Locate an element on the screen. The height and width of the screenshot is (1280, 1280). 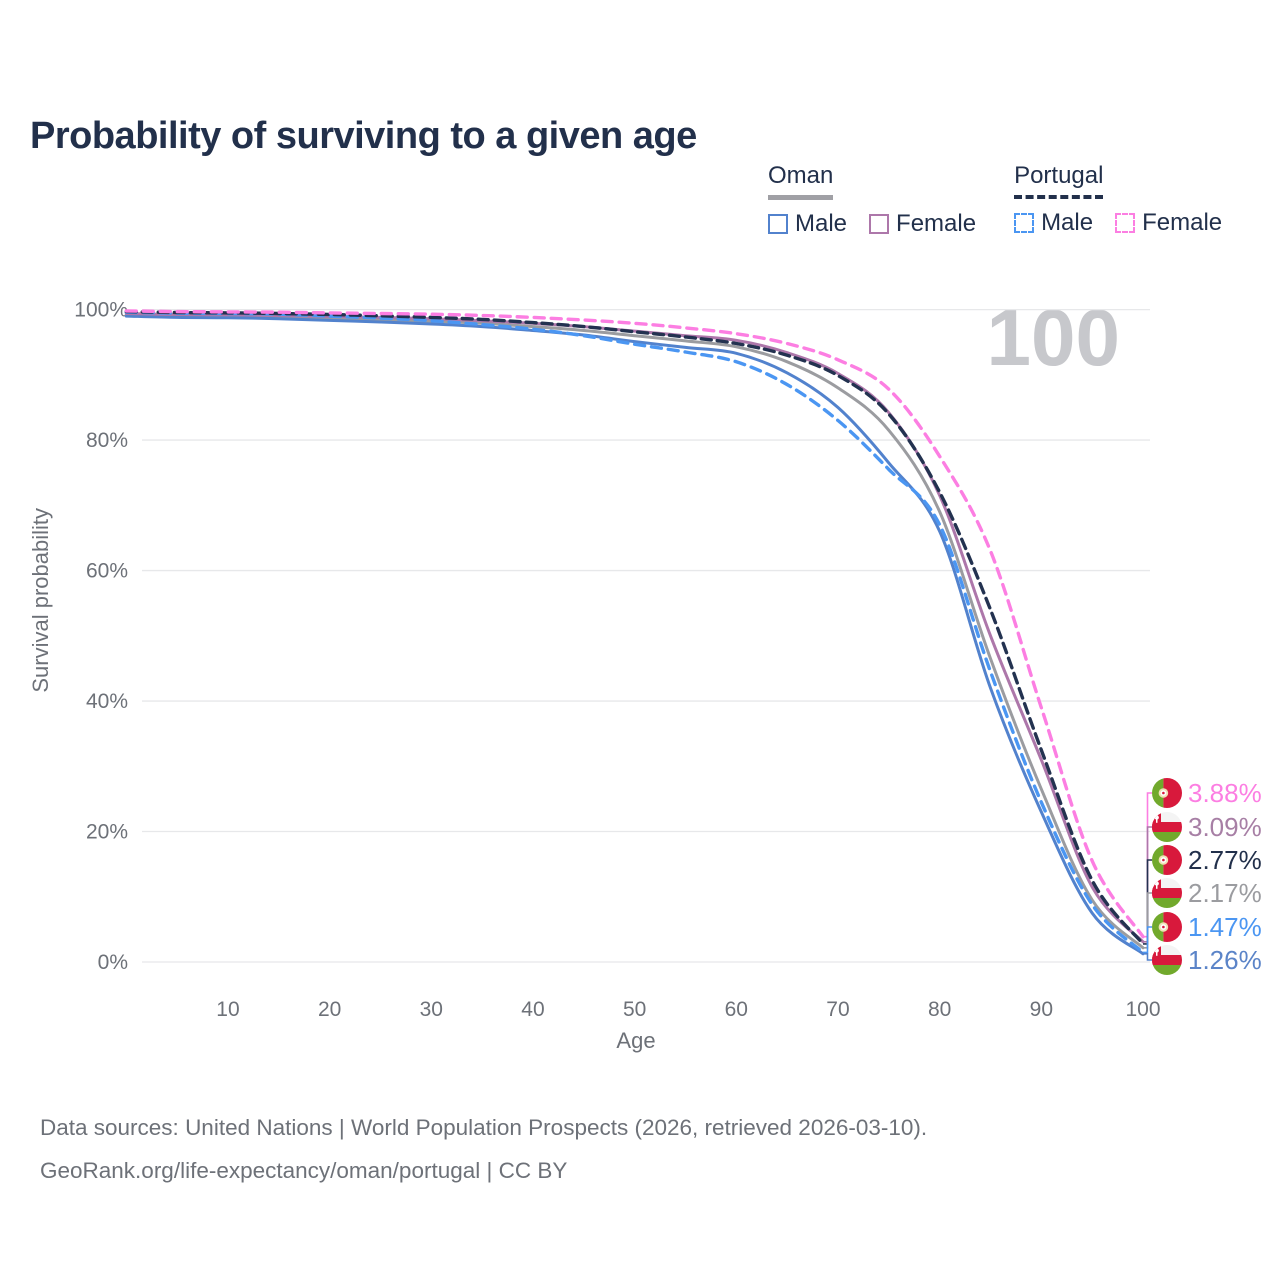
legend-item-oman-female: Female is located at coordinates (922, 224).